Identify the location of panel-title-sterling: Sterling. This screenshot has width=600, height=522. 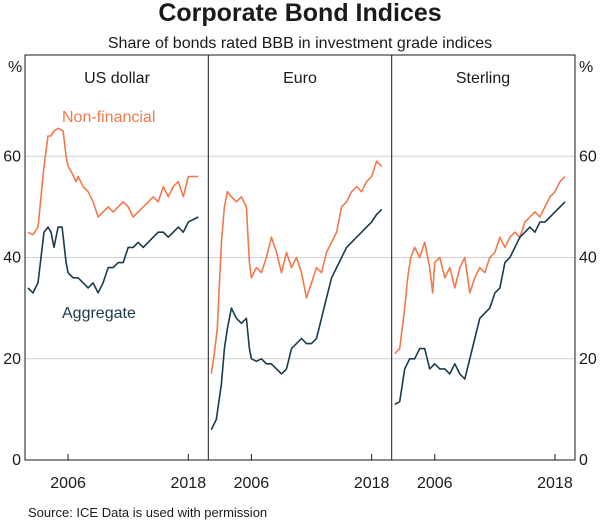
(483, 78).